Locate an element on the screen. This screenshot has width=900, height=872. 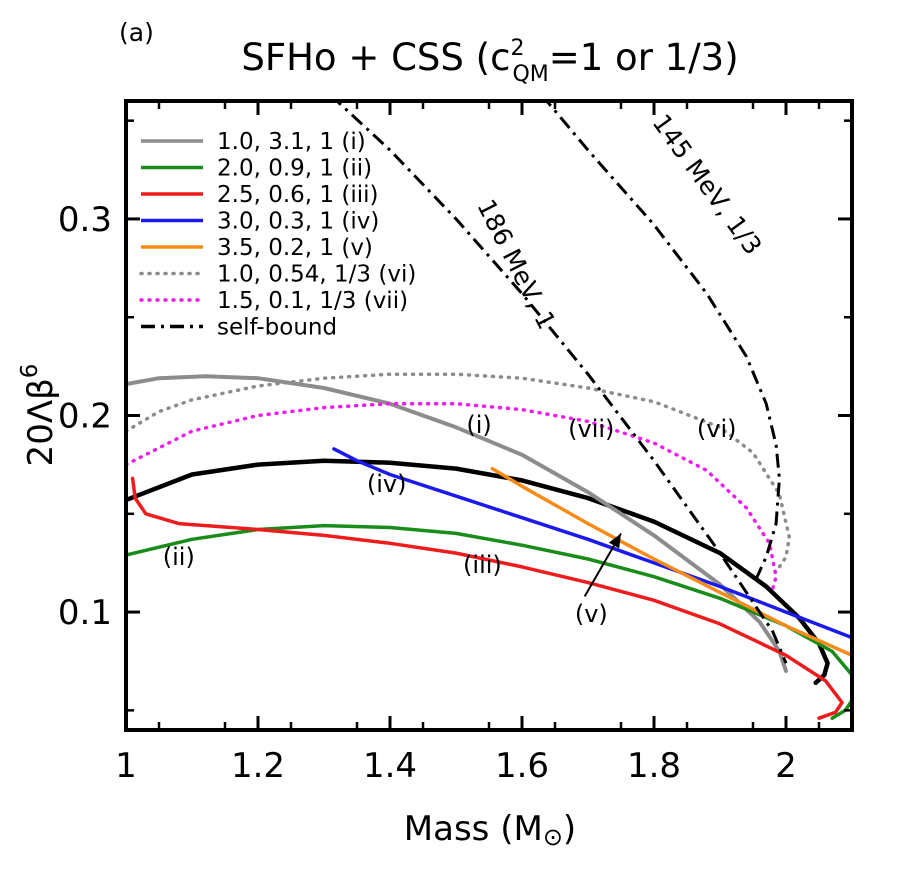
curve-annotation: (v) is located at coordinates (591, 614).